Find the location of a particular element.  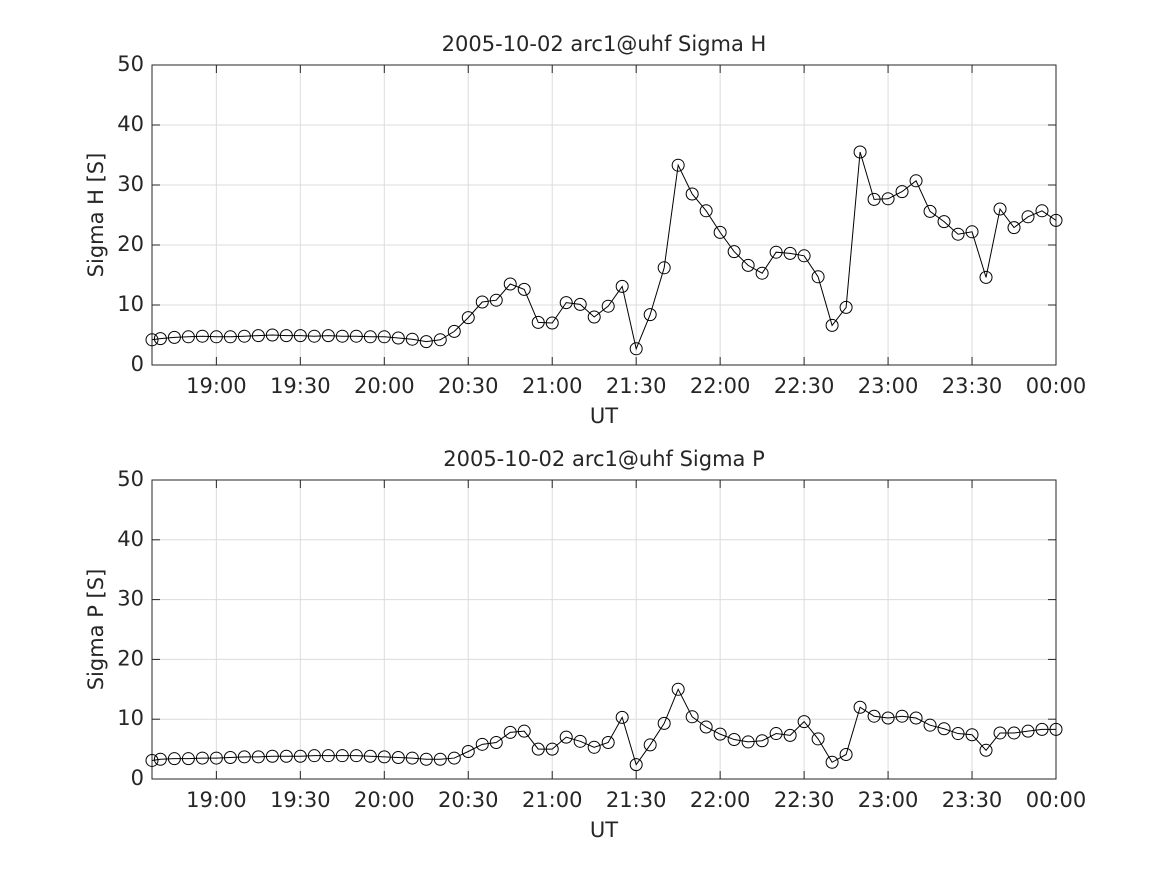

y-tick-label: 40 is located at coordinates (130, 539).